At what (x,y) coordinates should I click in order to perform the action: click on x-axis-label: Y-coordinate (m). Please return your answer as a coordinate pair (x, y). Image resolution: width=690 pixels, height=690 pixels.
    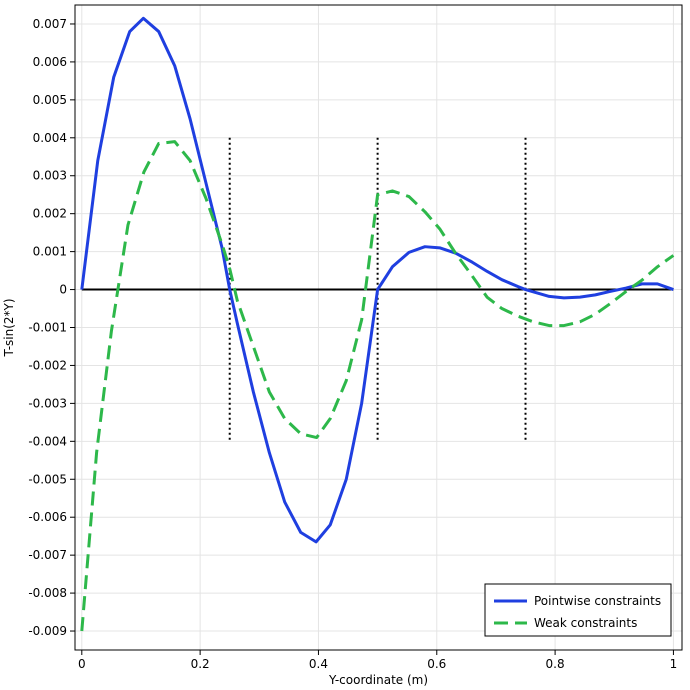
    Looking at the image, I should click on (378, 680).